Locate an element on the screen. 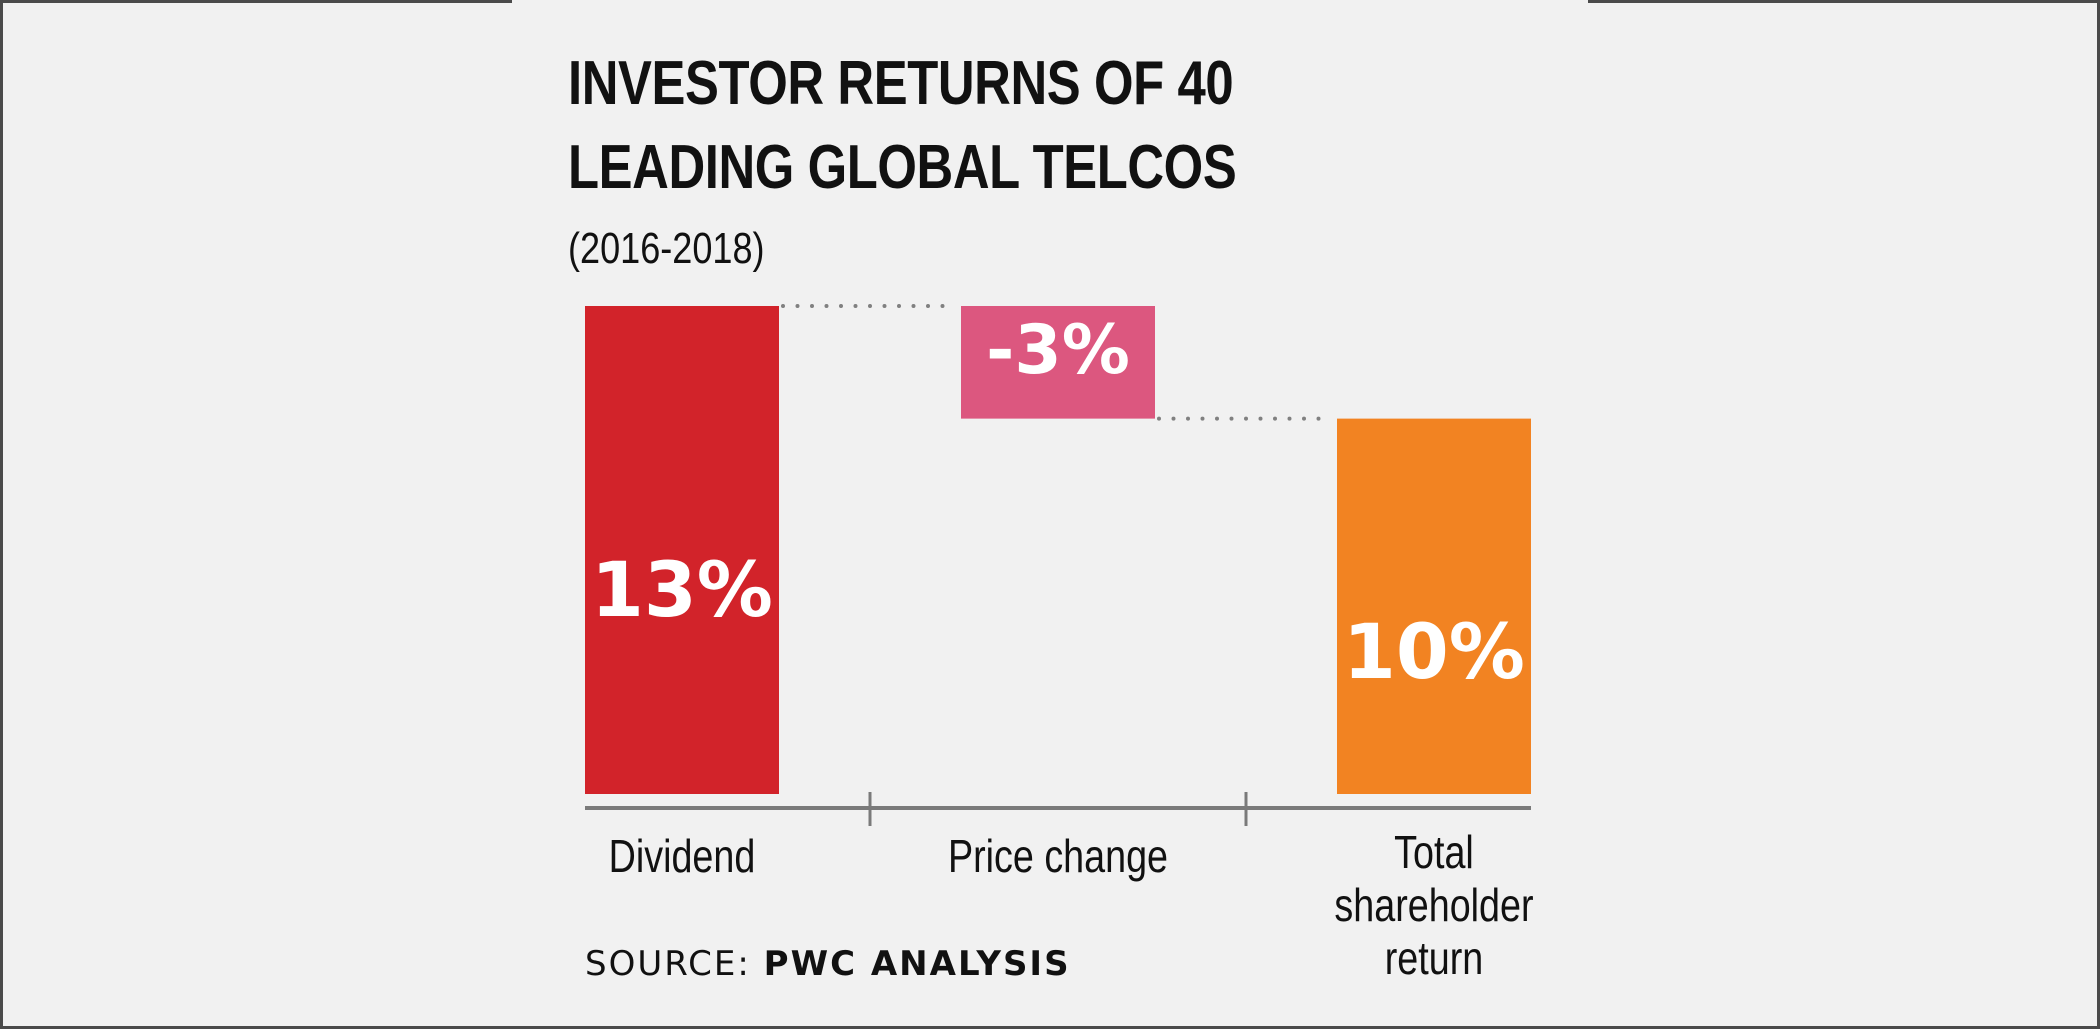 This screenshot has height=1029, width=2100. category-label-1: Dividend is located at coordinates (682, 855).